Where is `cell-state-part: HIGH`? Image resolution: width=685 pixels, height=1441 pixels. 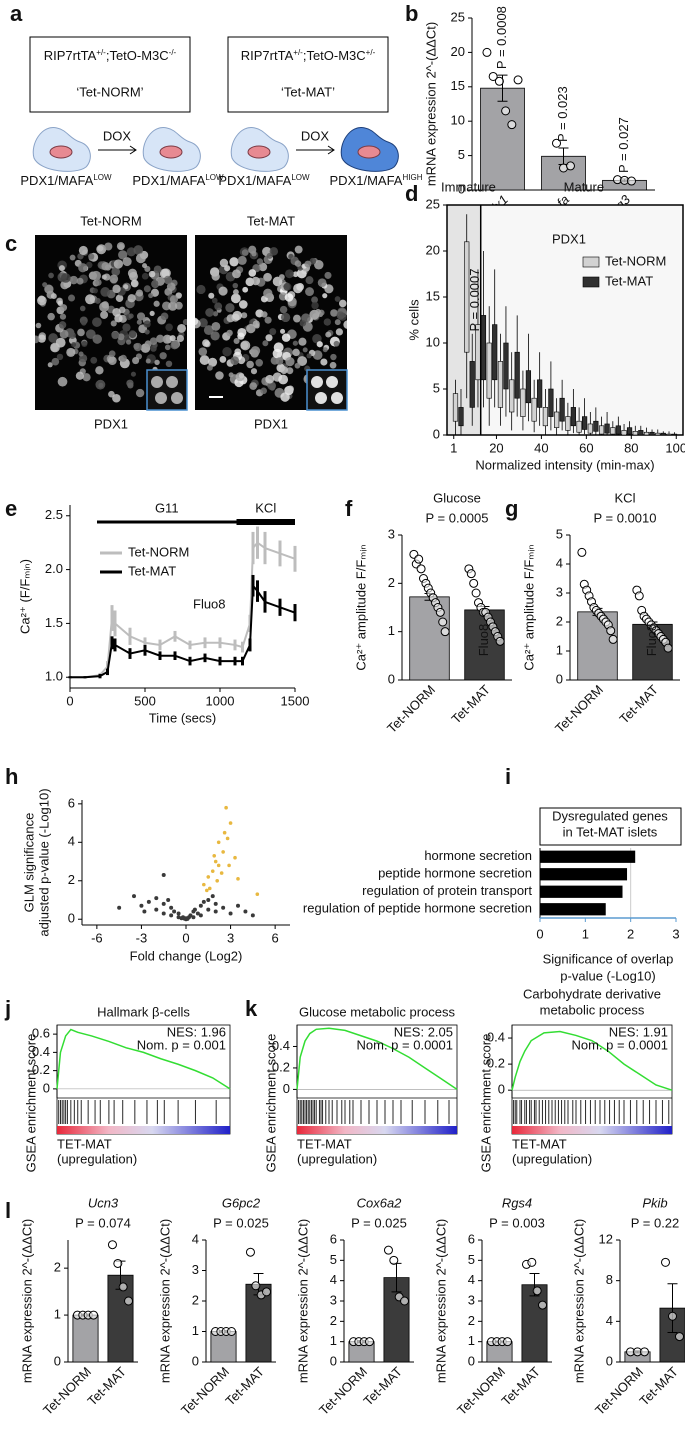 cell-state-part: HIGH is located at coordinates (412, 177).